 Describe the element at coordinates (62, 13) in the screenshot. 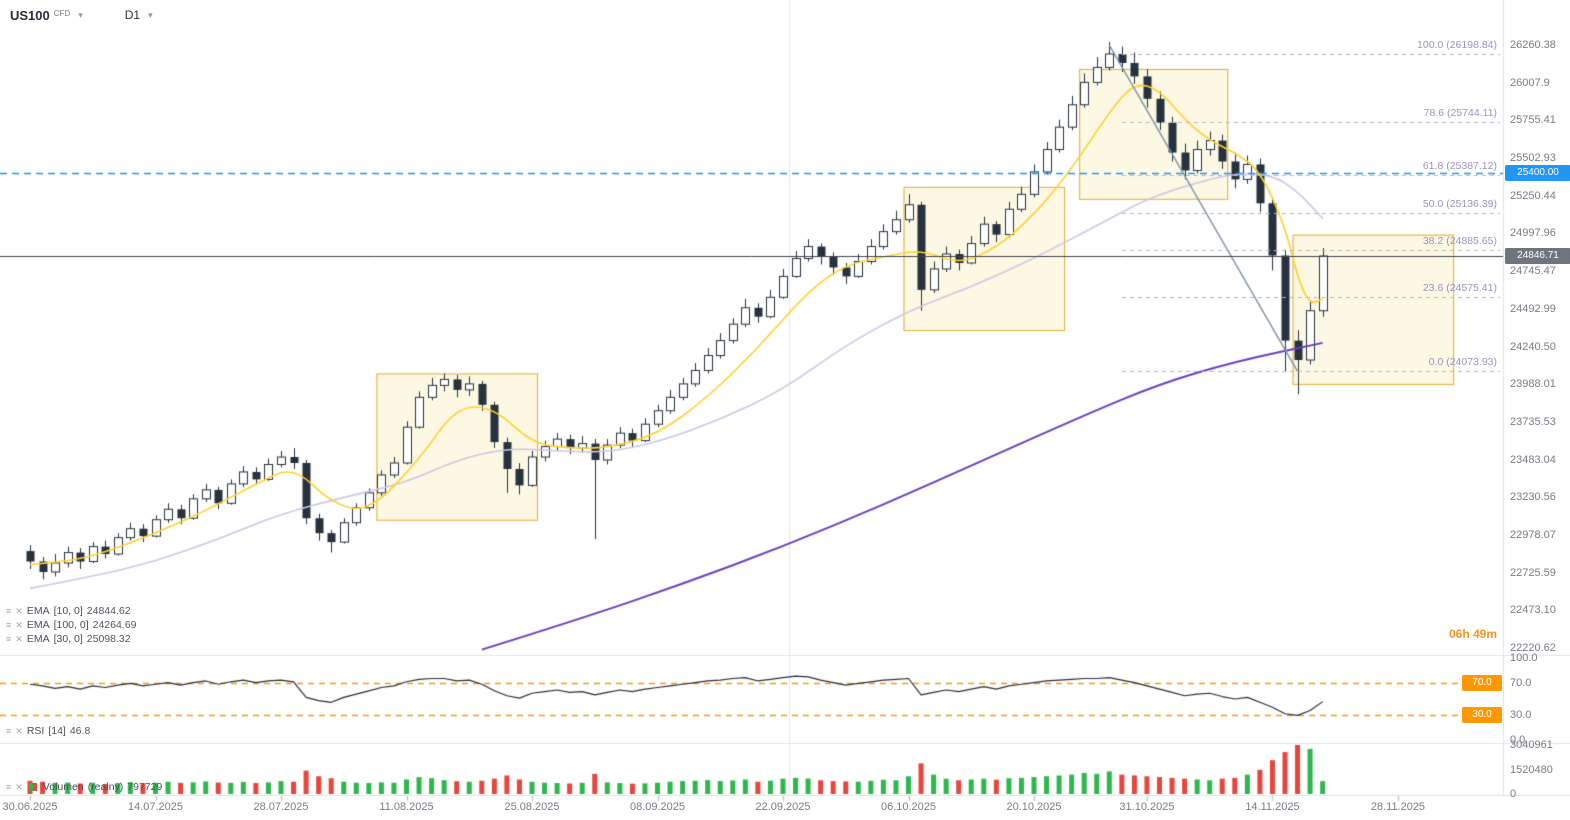

I see `instrument-type-label: CFD` at that location.